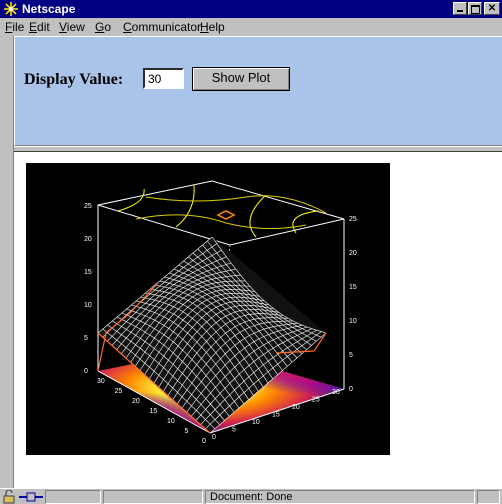  What do you see at coordinates (353, 321) in the screenshot?
I see `z-tick-right-label: 10` at bounding box center [353, 321].